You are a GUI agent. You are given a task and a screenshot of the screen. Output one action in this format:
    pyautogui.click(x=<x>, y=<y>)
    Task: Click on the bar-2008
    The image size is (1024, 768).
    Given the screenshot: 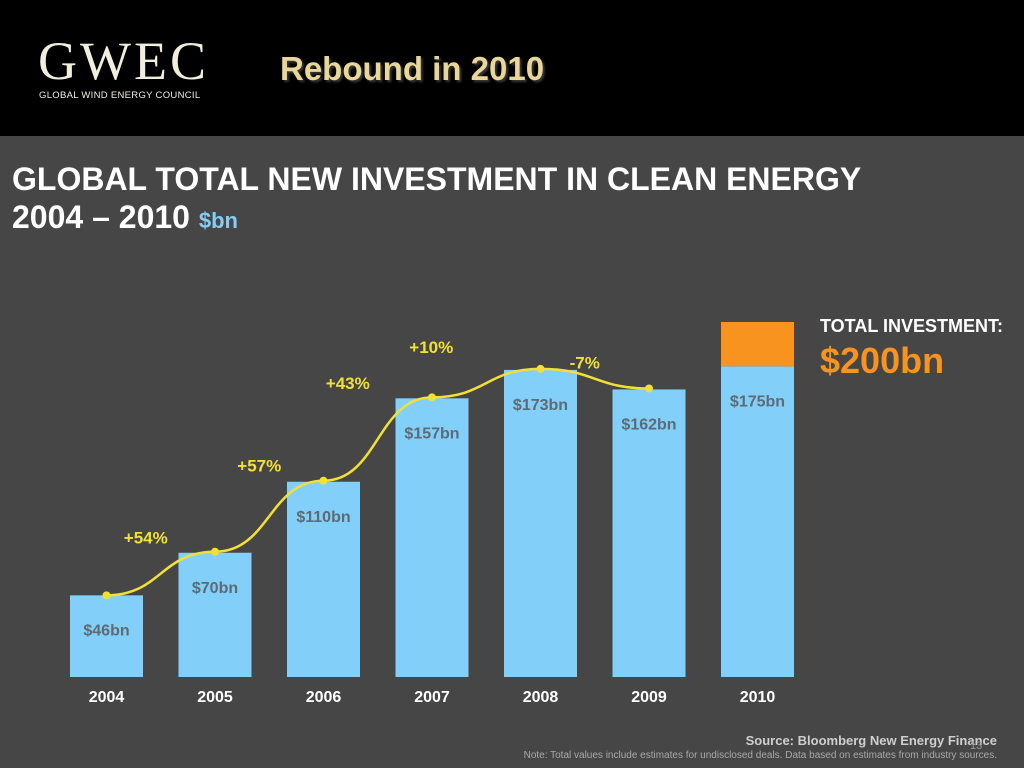 What is the action you would take?
    pyautogui.click(x=540, y=523)
    